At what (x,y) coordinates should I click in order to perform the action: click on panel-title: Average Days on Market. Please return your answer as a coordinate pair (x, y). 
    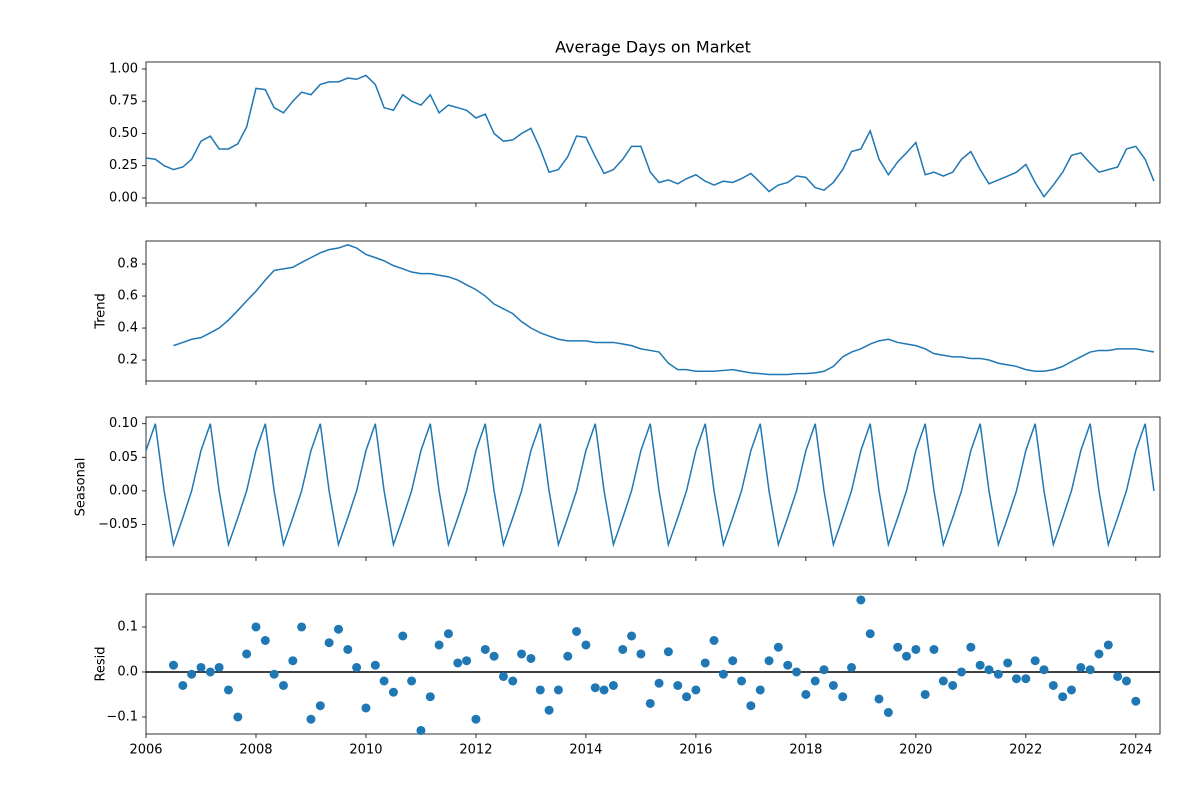
    Looking at the image, I should click on (653, 47).